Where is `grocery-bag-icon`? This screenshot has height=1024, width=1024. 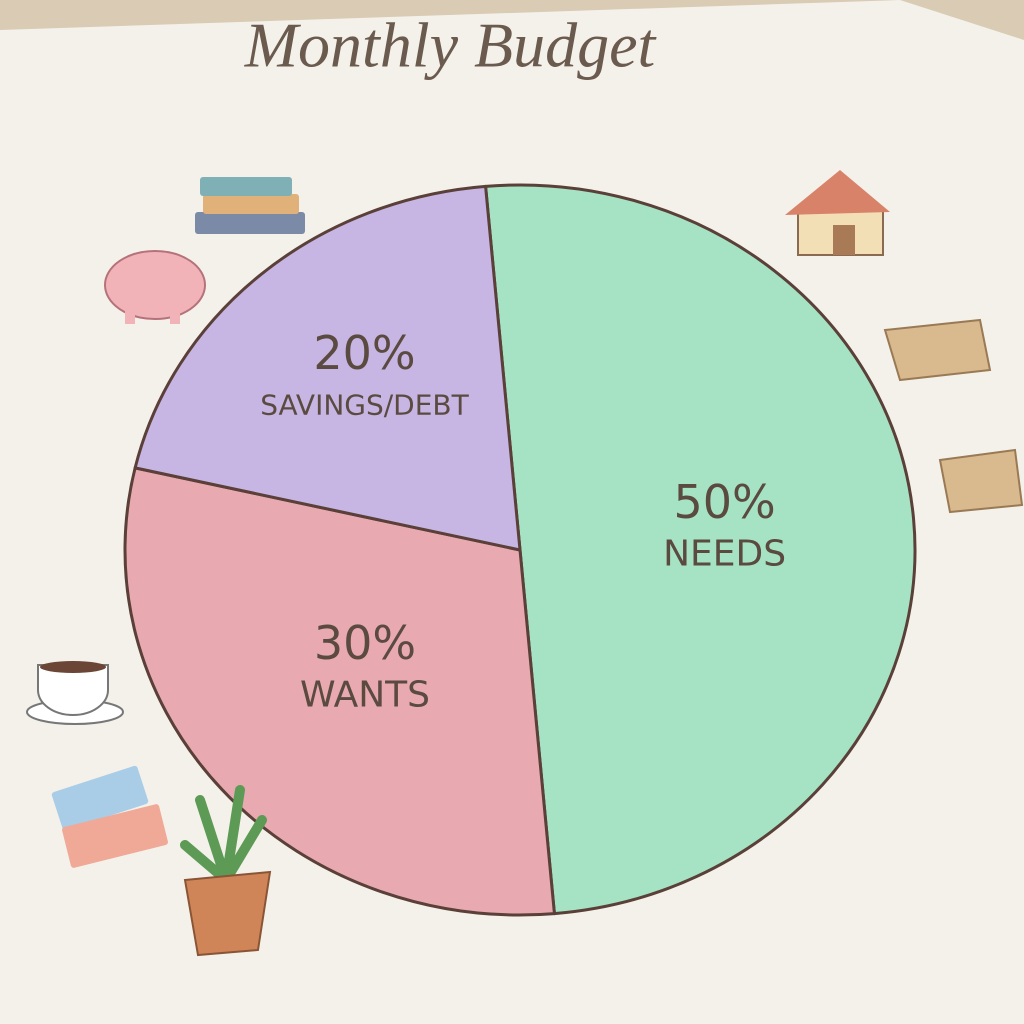
grocery-bag-icon is located at coordinates (953, 416).